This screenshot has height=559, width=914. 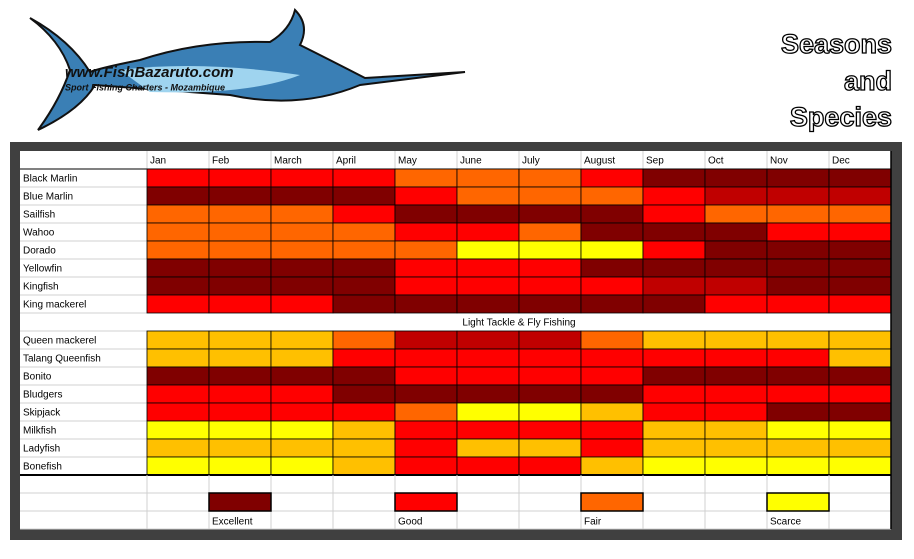 What do you see at coordinates (593, 522) in the screenshot?
I see `legend-label: Fair` at bounding box center [593, 522].